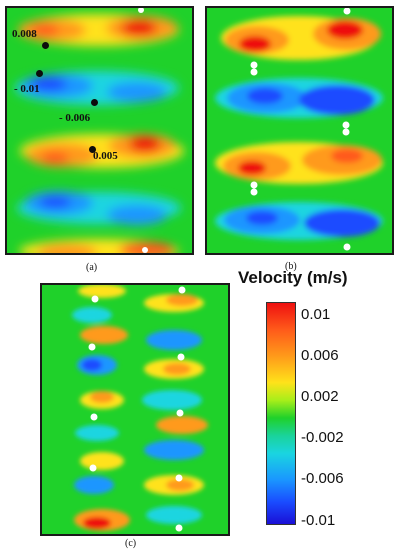  I want to click on legend-tick-2: 0.006, so click(320, 355).